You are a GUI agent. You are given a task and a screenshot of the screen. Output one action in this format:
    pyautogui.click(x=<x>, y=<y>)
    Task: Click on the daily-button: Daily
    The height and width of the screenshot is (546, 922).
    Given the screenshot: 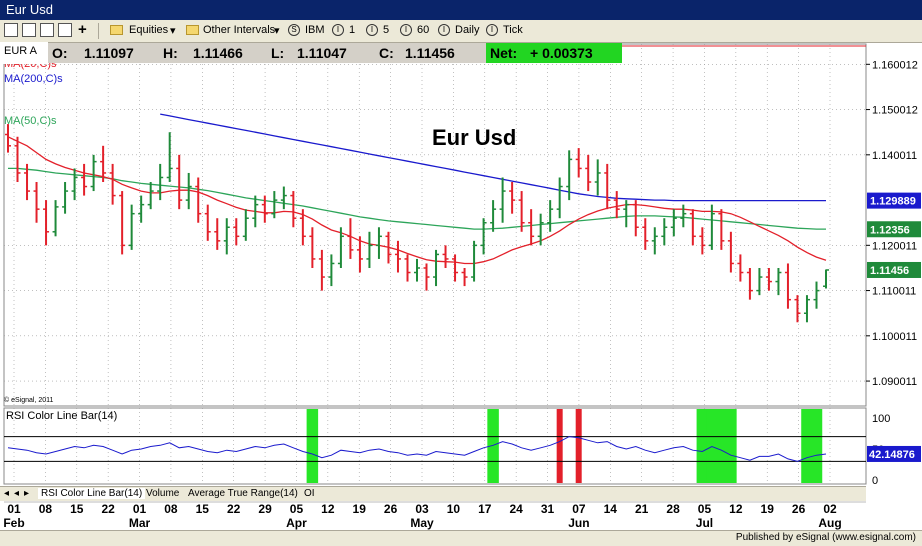 What is the action you would take?
    pyautogui.click(x=467, y=30)
    